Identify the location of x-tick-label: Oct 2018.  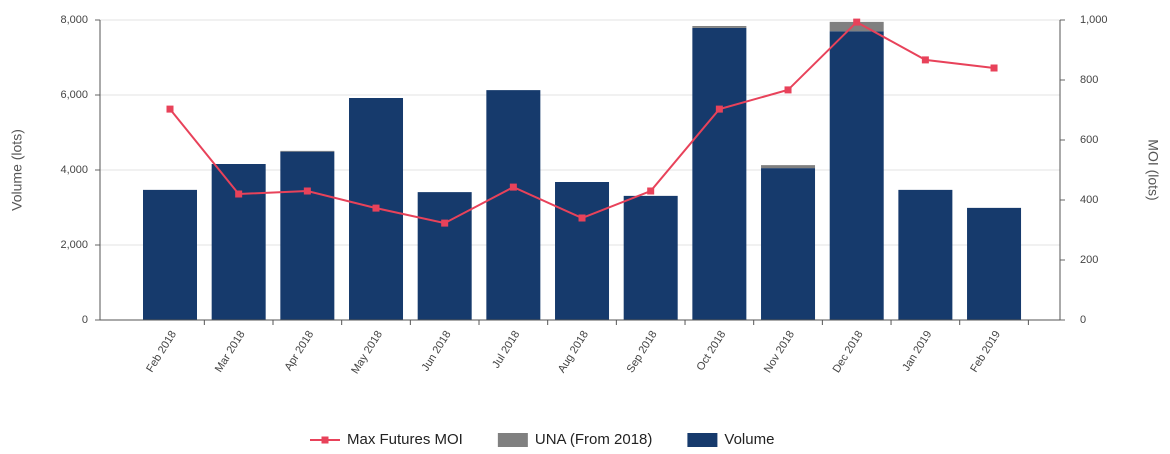
(712, 351).